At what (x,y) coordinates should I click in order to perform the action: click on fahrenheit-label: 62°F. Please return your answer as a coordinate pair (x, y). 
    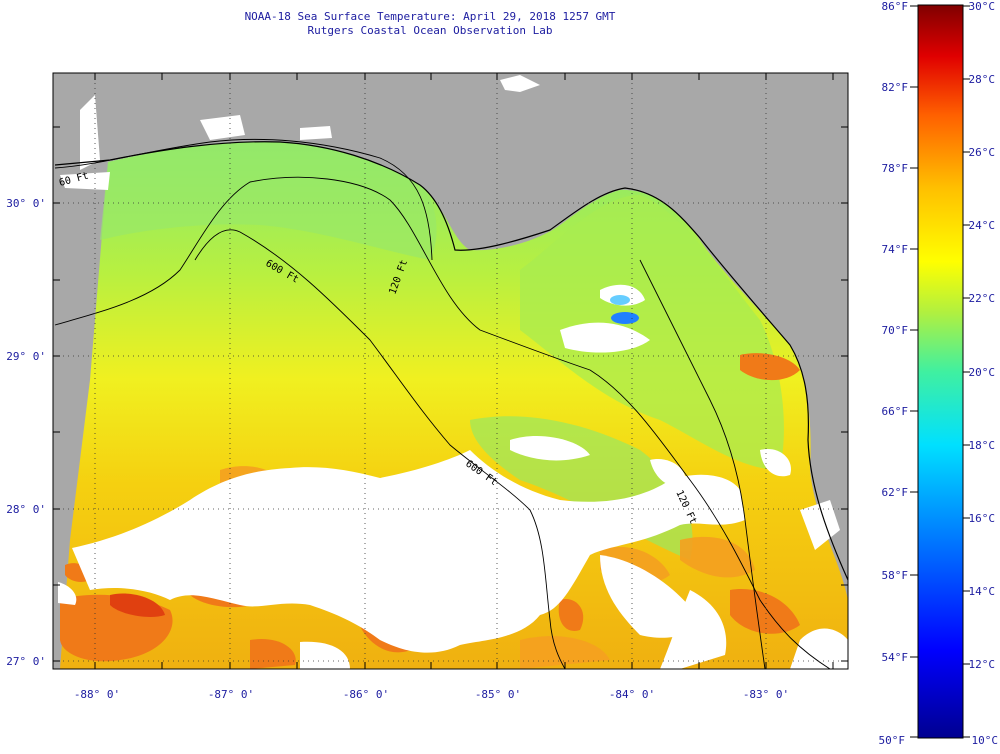
    Looking at the image, I should click on (895, 492).